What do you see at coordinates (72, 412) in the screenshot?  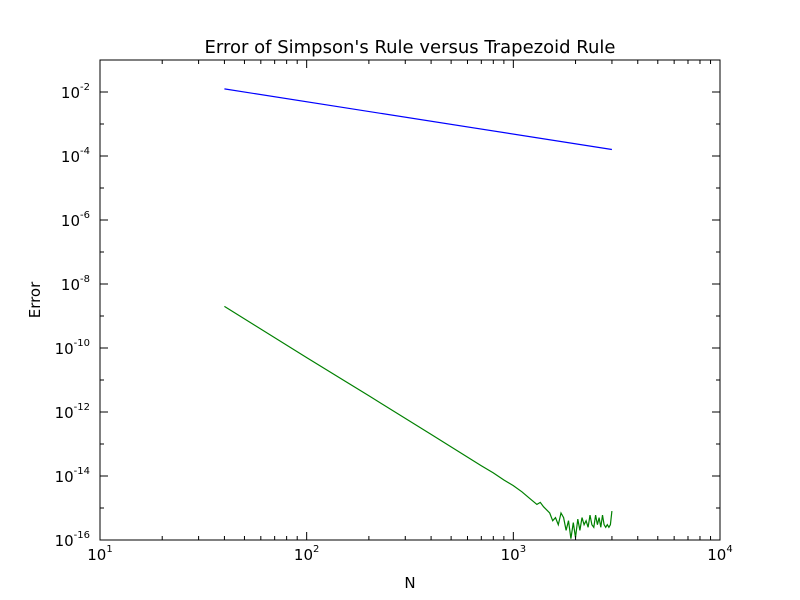 I see `y-tick-label: 10⁻¹²` at bounding box center [72, 412].